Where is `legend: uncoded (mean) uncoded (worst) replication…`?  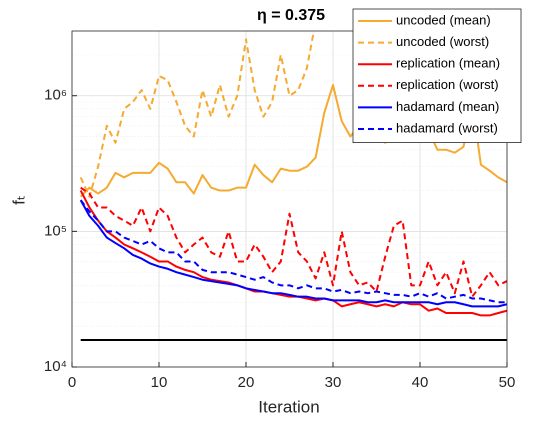
legend: uncoded (mean) uncoded (worst) replication… is located at coordinates (437, 76).